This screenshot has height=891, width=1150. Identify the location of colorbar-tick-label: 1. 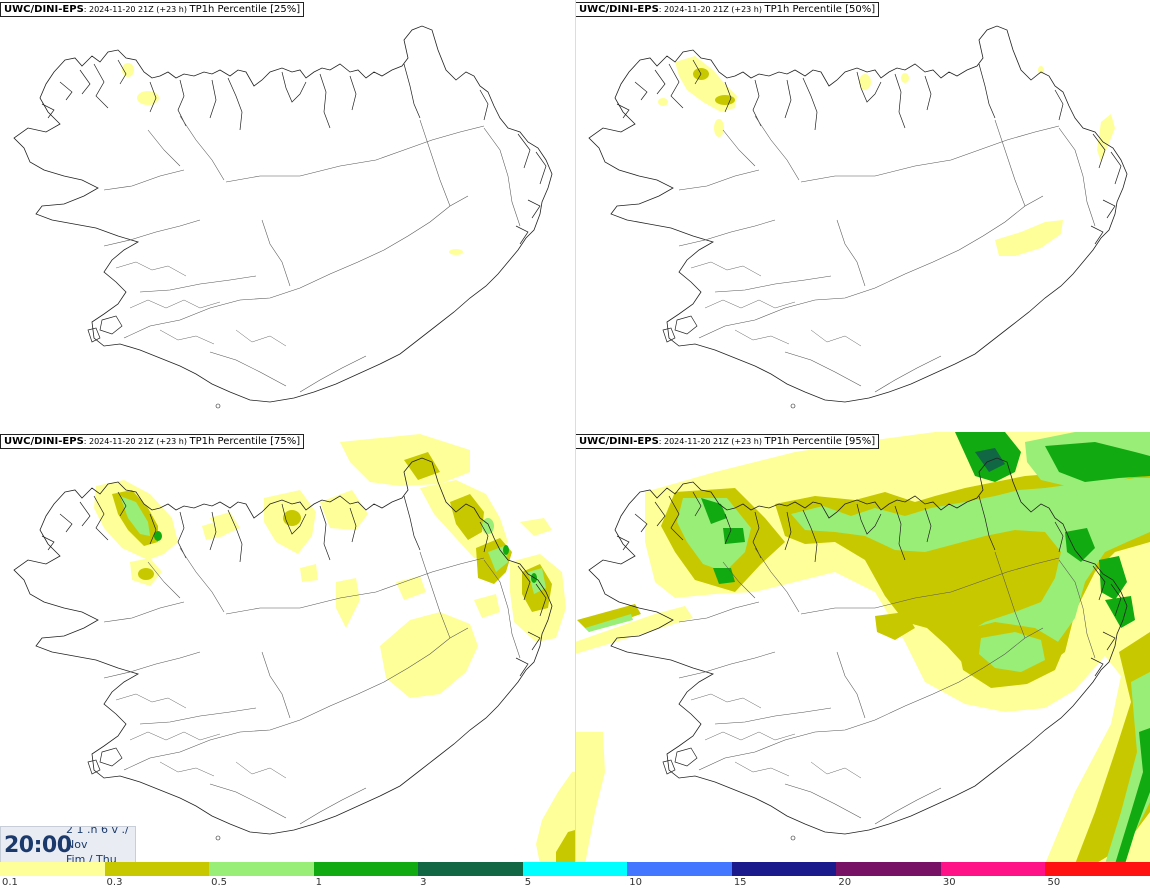
(318, 882).